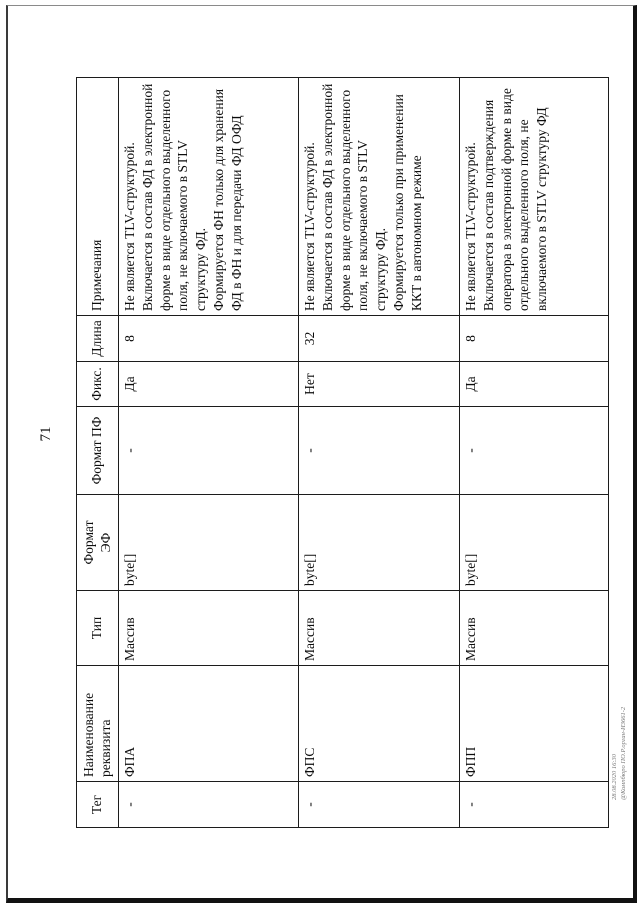 The image size is (640, 905). I want to click on page-number: 71, so click(46, 434).